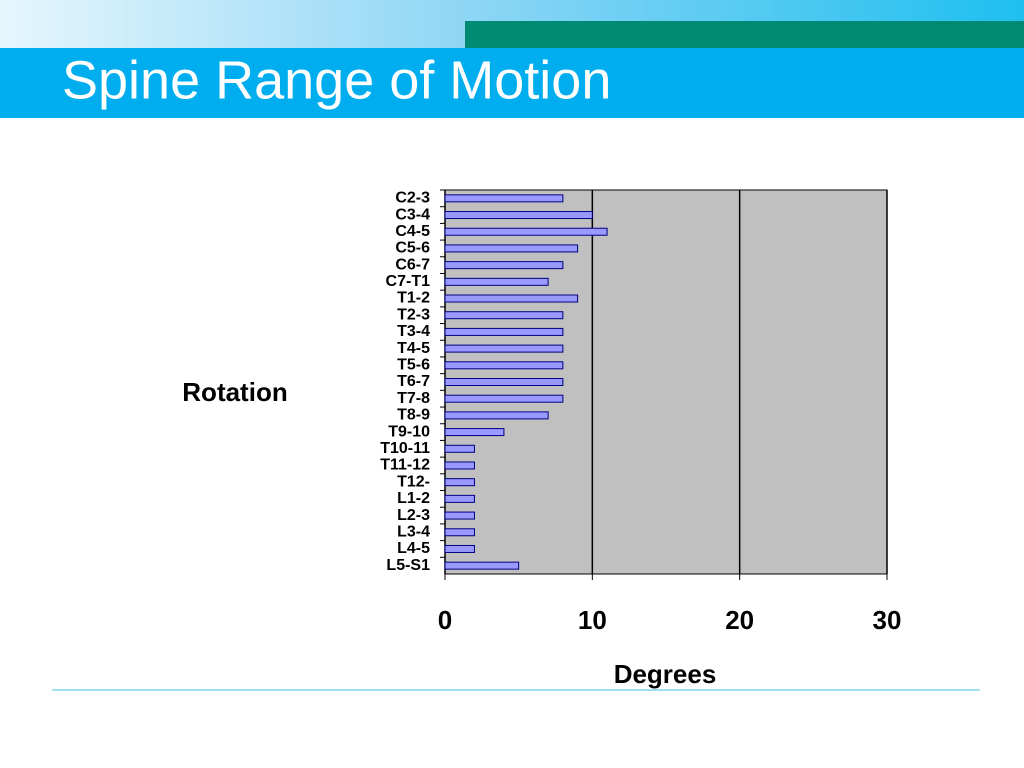  I want to click on y-tick-label: L3-4, so click(413, 531).